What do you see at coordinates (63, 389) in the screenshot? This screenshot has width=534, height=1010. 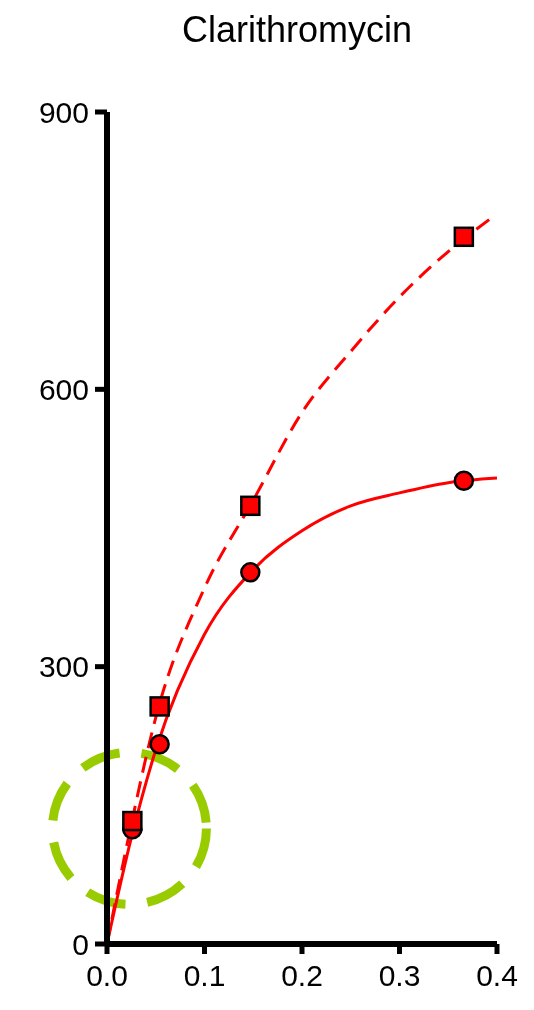 I see `y-tick-label: 600` at bounding box center [63, 389].